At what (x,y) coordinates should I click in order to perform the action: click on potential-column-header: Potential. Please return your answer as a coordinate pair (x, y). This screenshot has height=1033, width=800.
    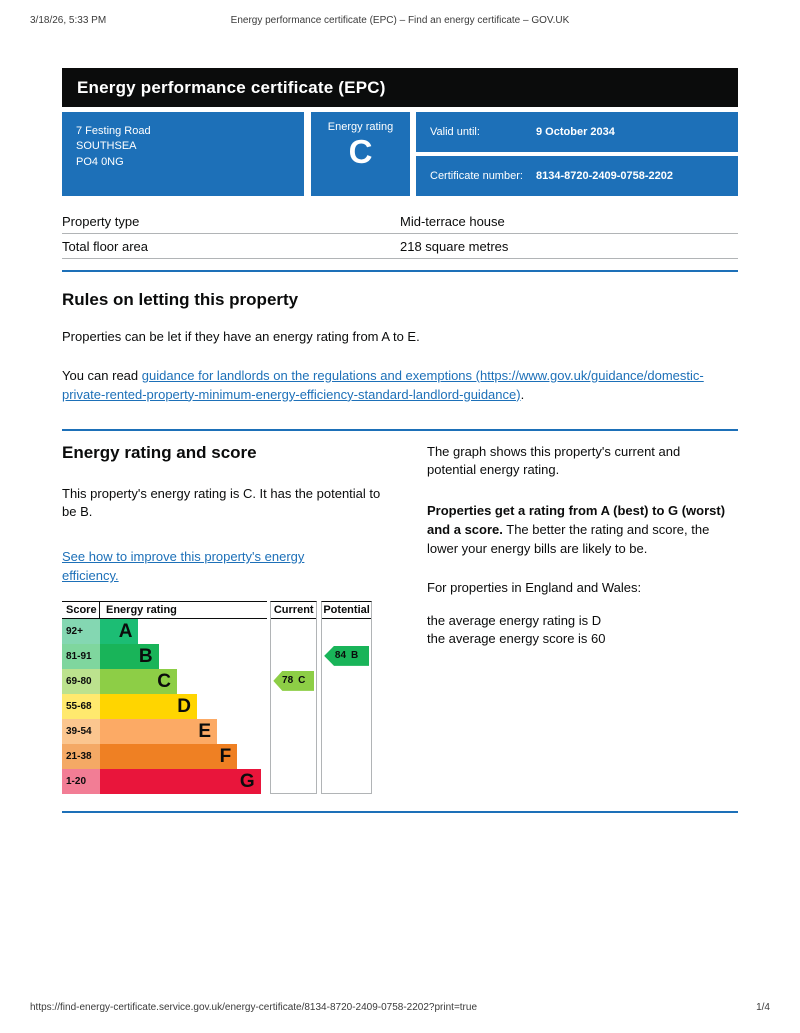
    Looking at the image, I should click on (346, 610).